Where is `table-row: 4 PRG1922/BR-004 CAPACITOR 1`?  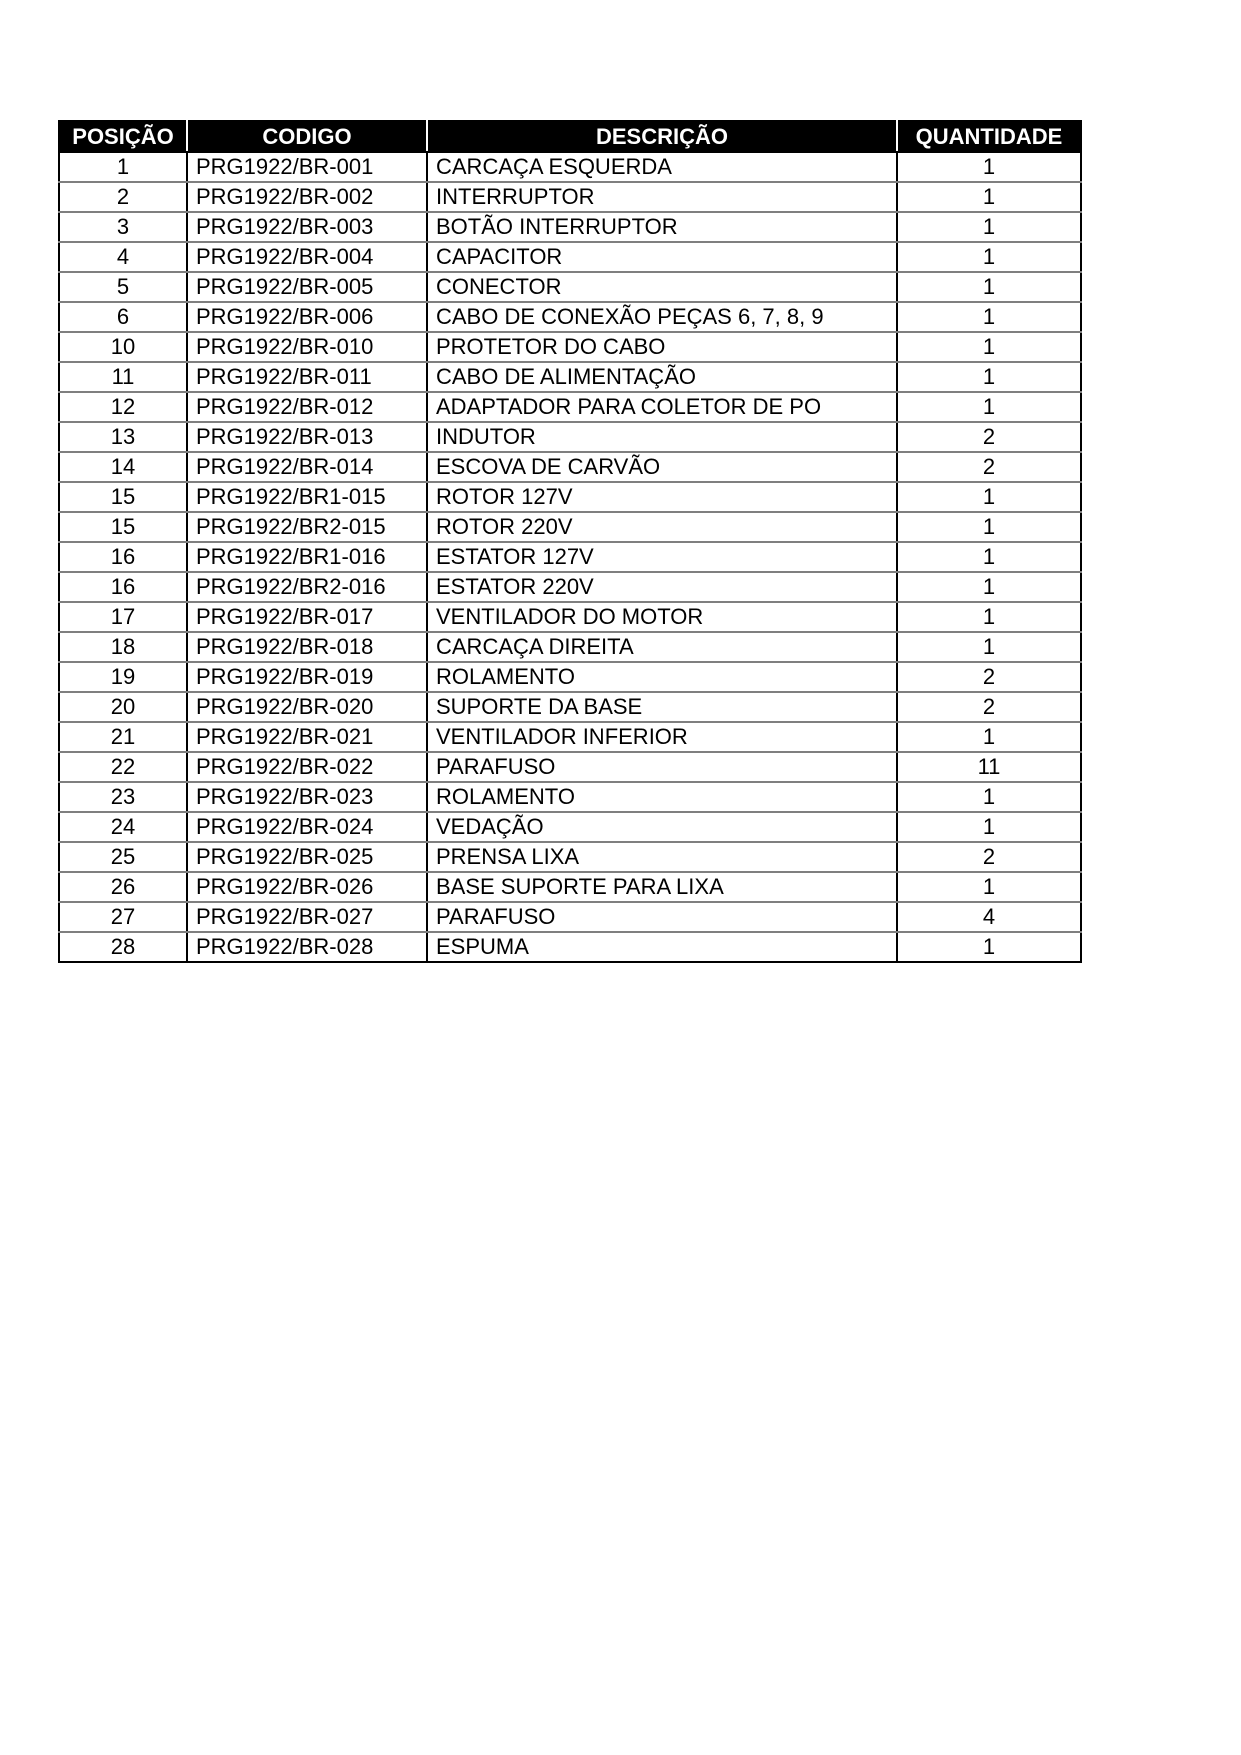 table-row: 4 PRG1922/BR-004 CAPACITOR 1 is located at coordinates (570, 257).